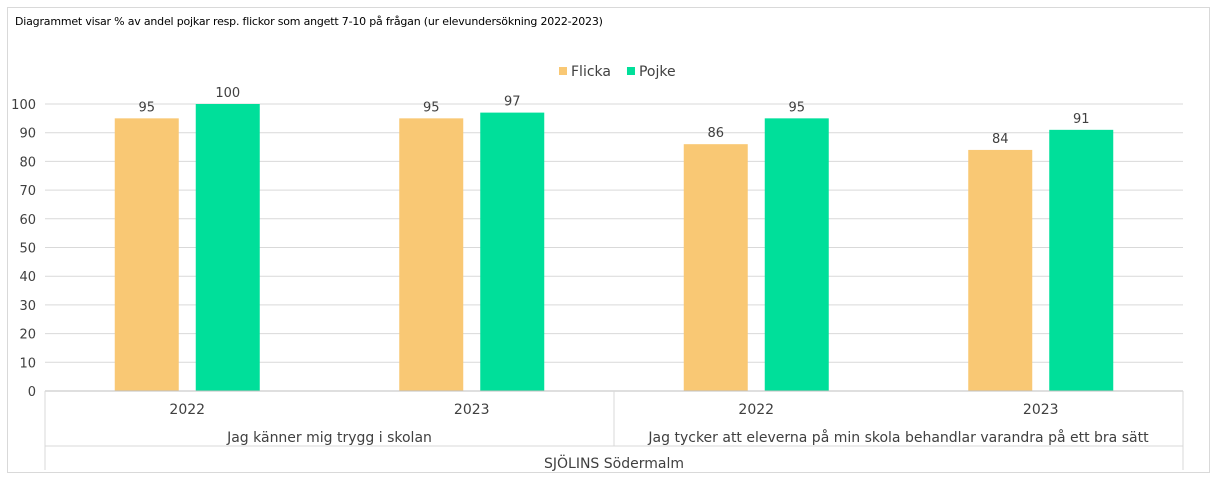 The height and width of the screenshot is (479, 1216). I want to click on y-tick-label: 100, so click(23, 105).